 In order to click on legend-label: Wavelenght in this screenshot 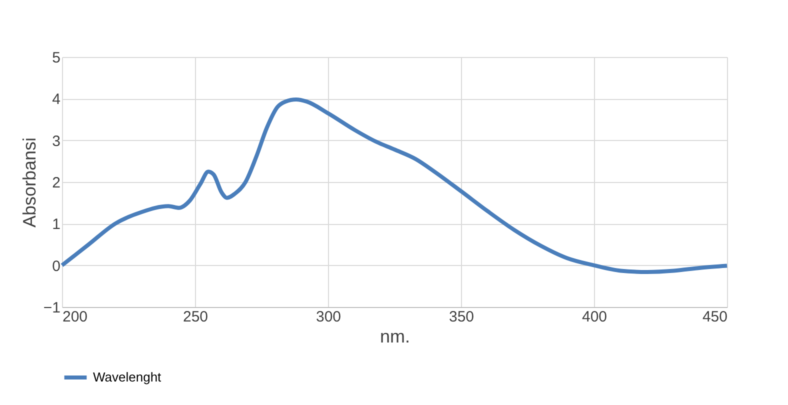, I will do `click(127, 377)`.